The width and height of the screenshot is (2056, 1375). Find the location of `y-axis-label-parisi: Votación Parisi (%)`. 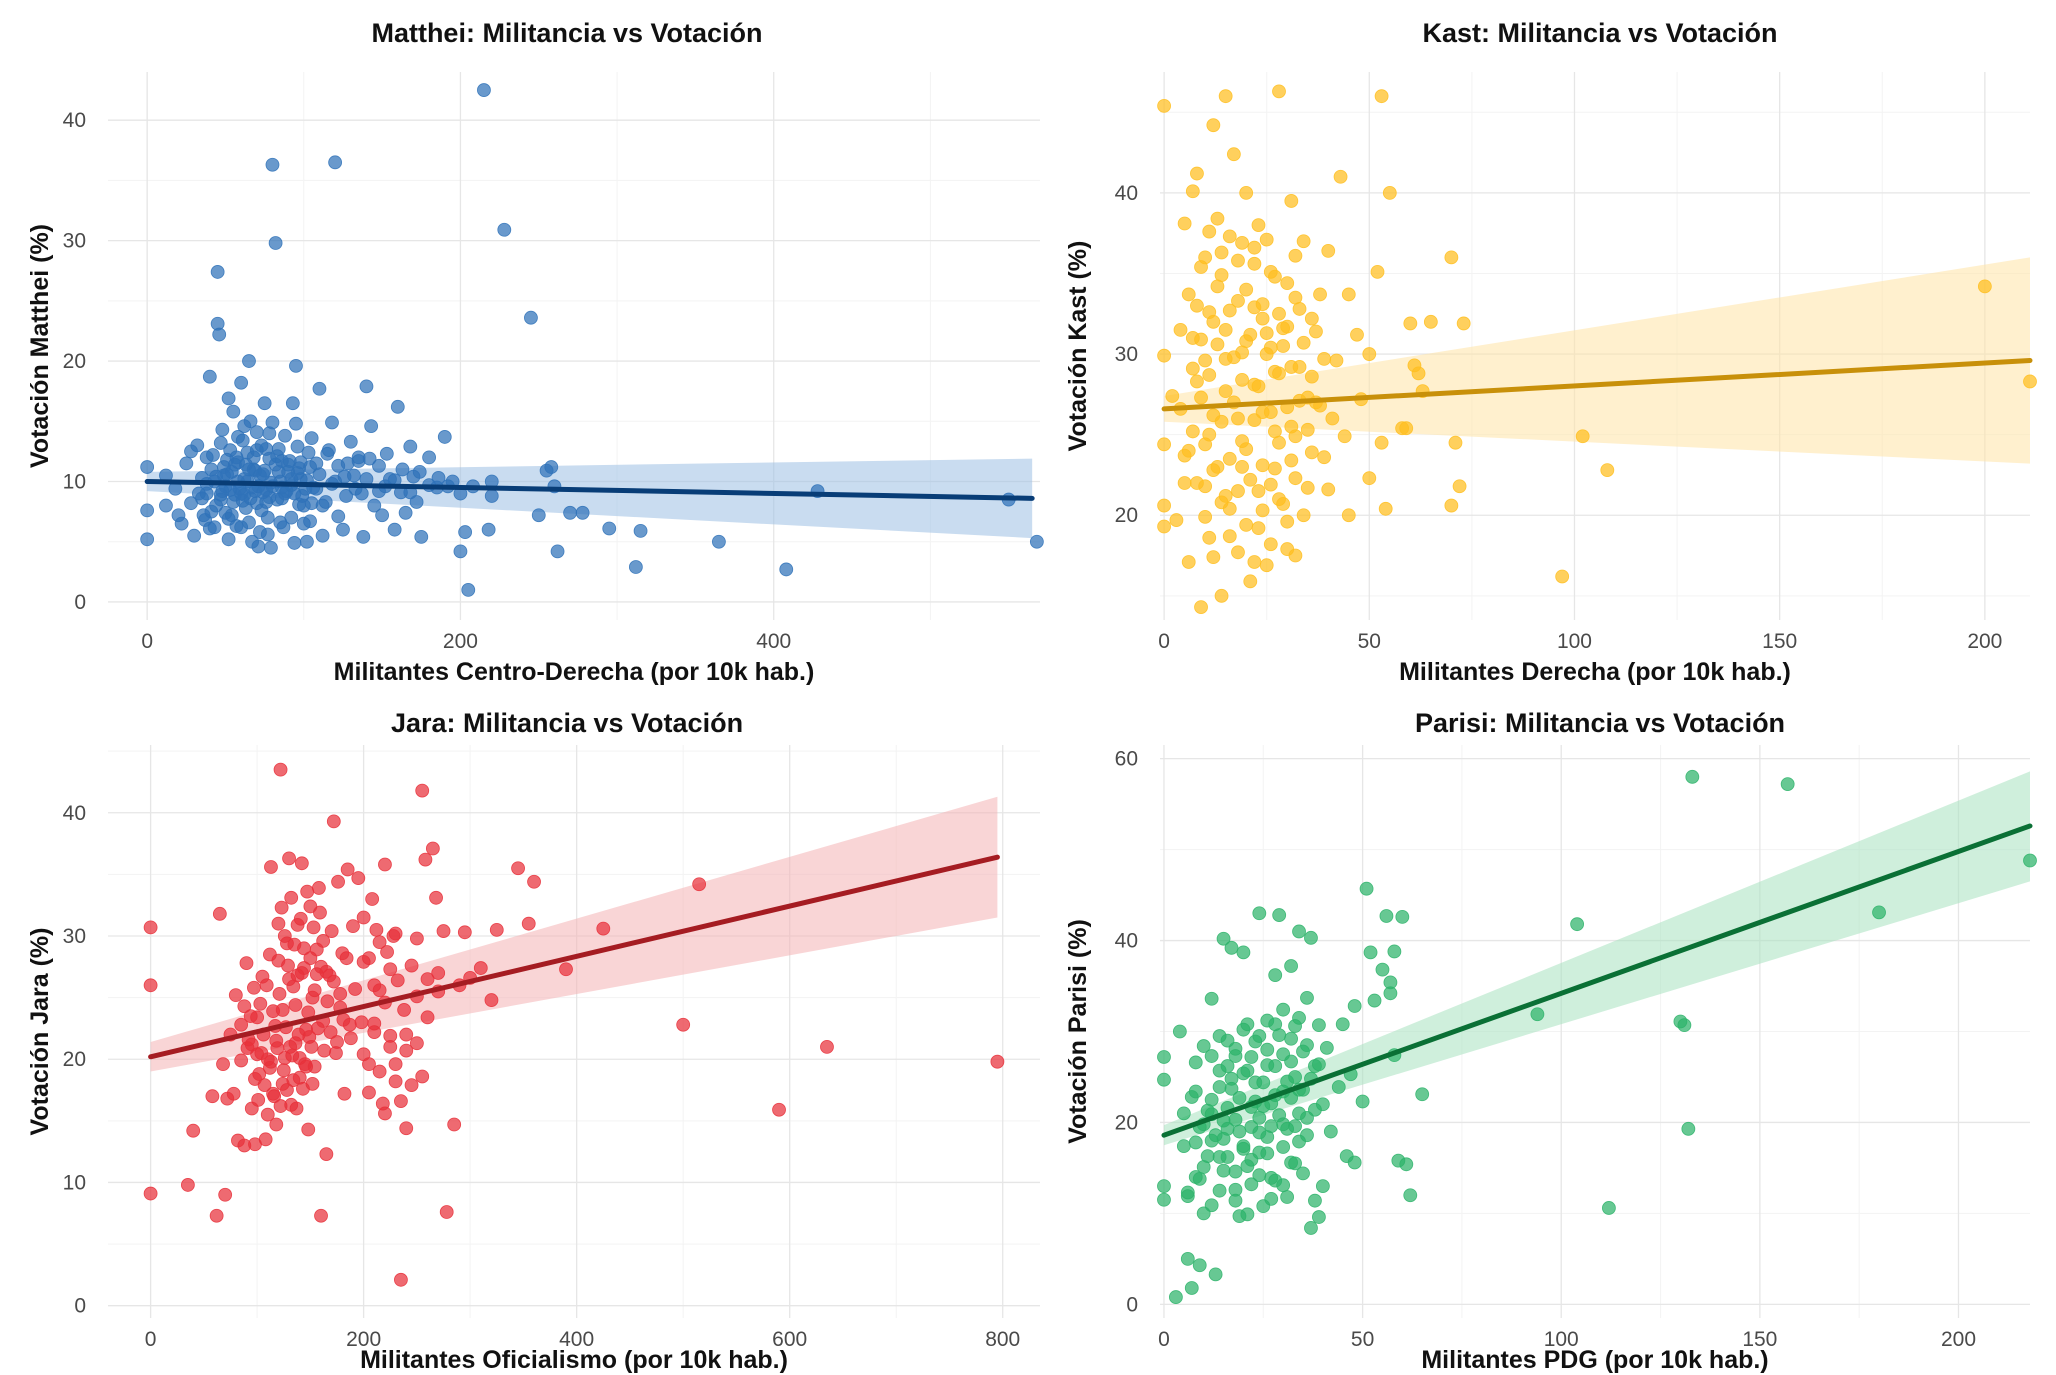

y-axis-label-parisi: Votación Parisi (%) is located at coordinates (1078, 1031).